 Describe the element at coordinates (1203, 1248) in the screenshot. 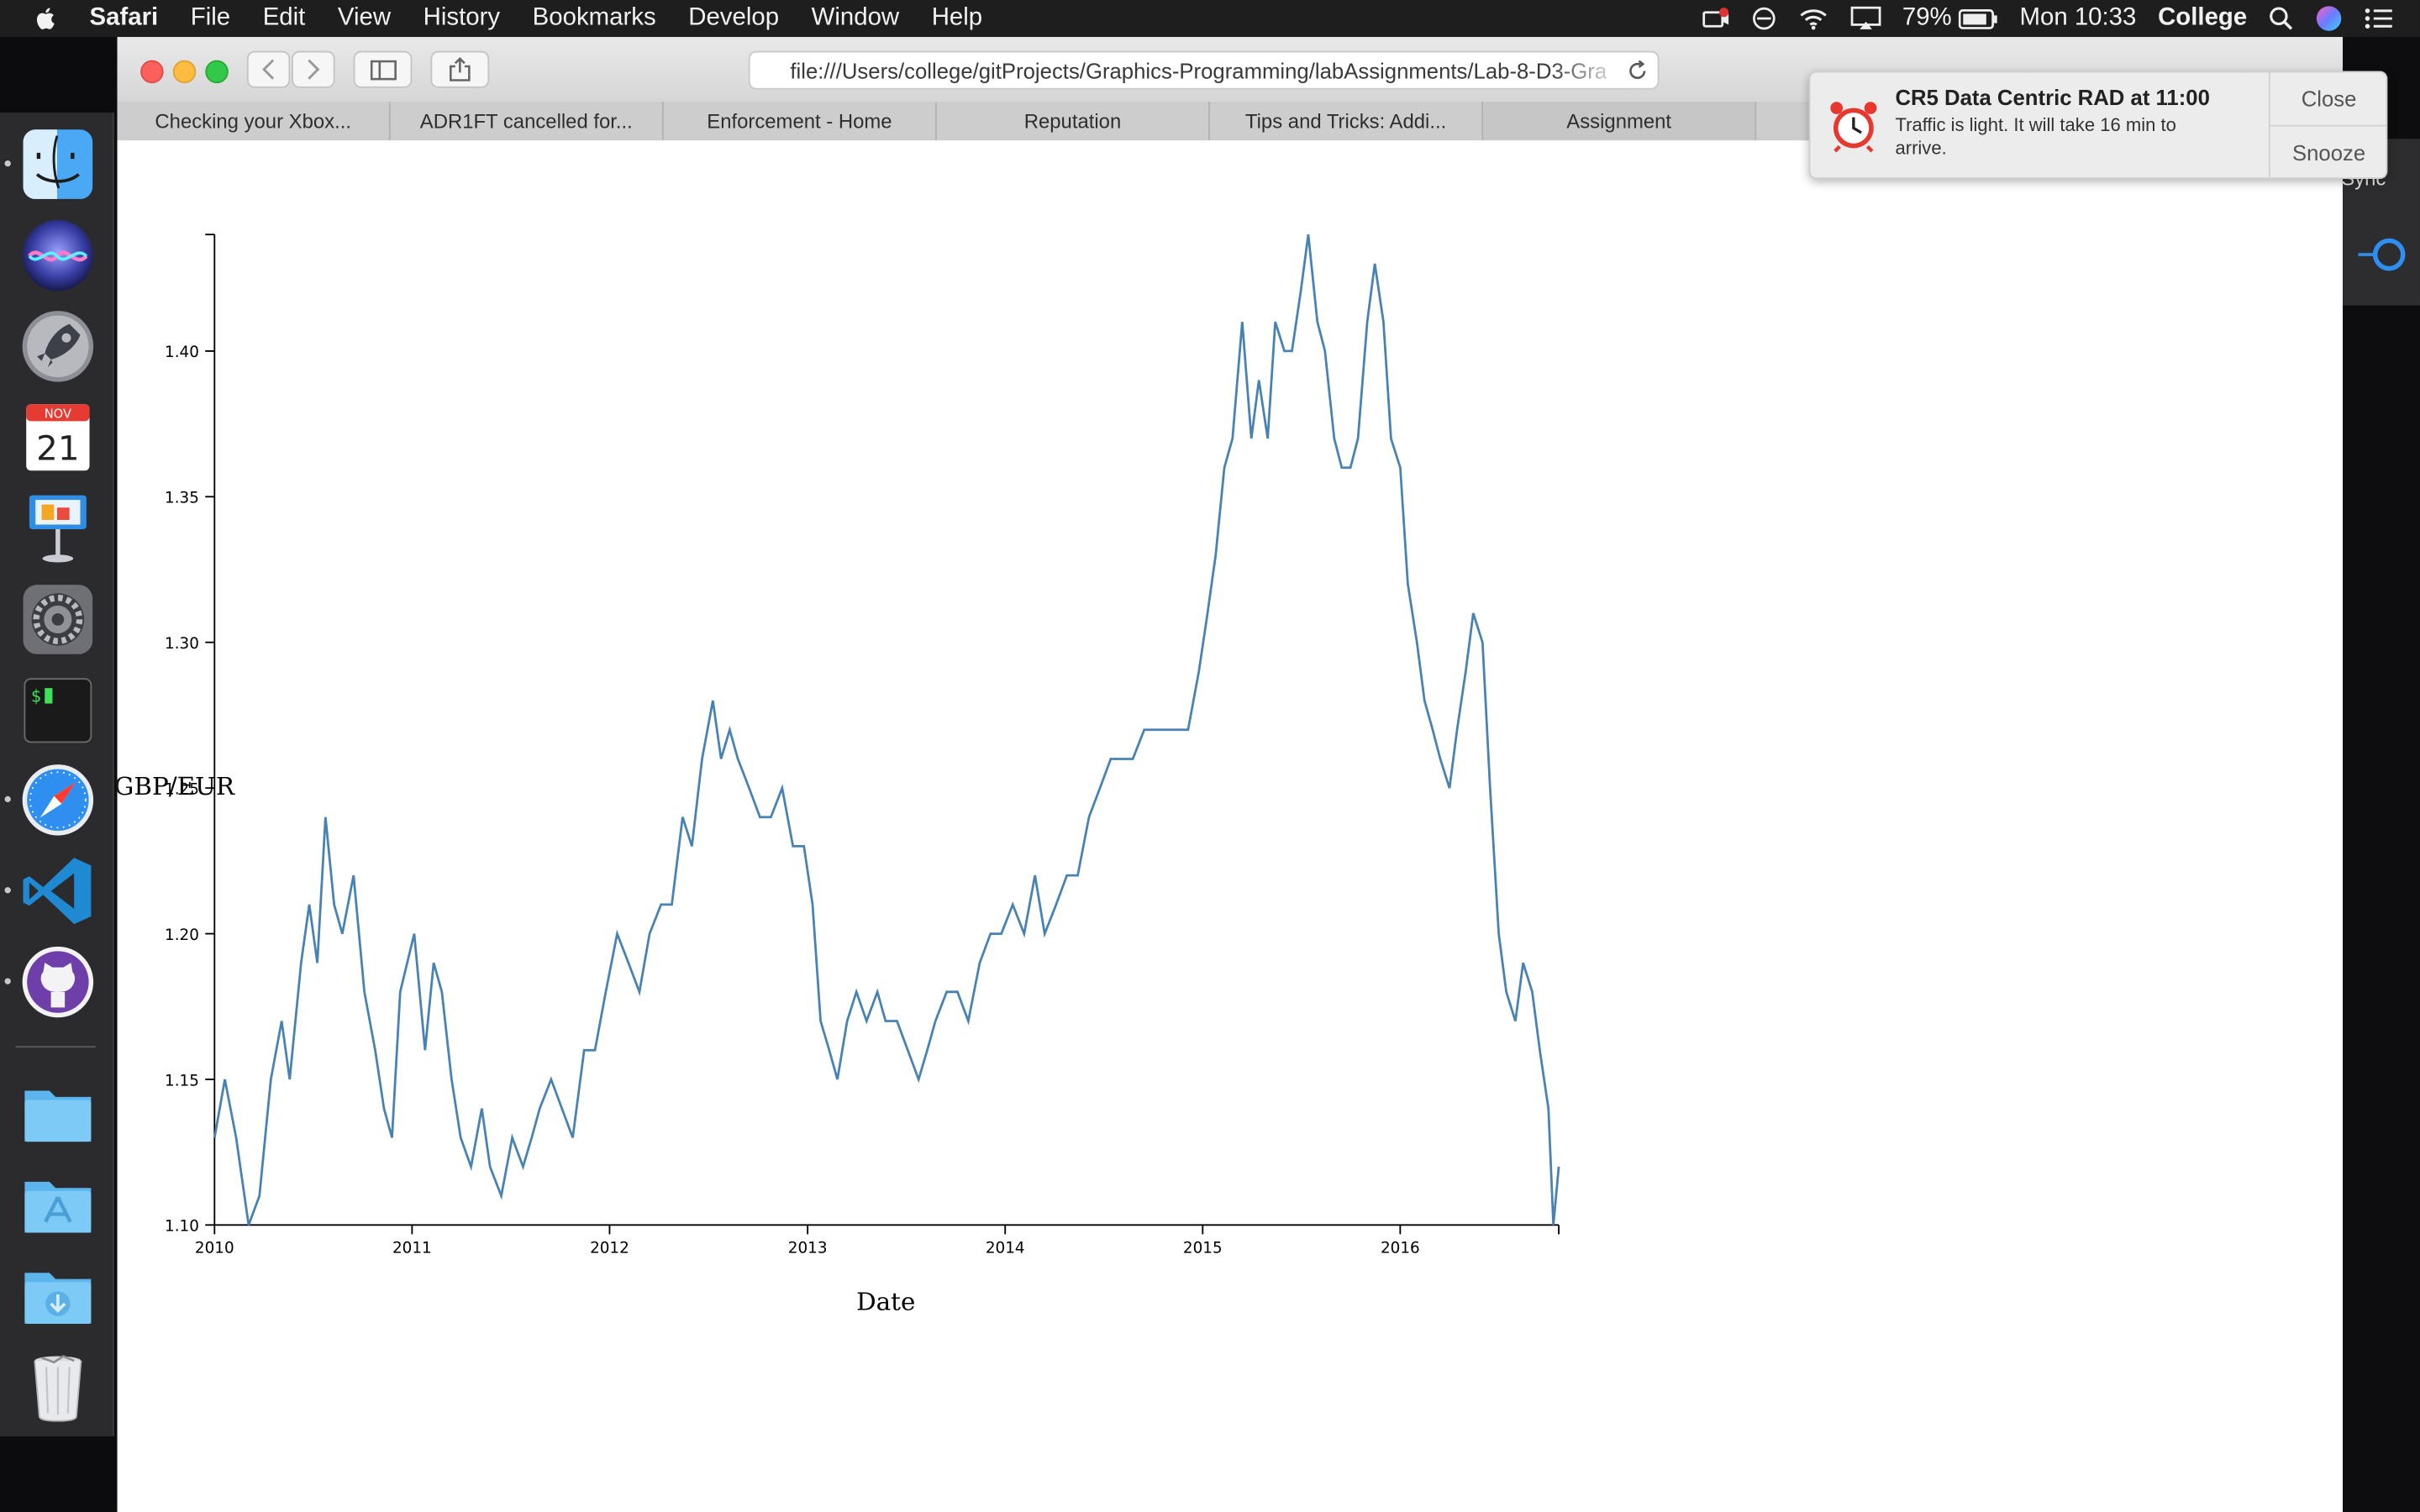

I see `x-tick-label: 2015` at that location.